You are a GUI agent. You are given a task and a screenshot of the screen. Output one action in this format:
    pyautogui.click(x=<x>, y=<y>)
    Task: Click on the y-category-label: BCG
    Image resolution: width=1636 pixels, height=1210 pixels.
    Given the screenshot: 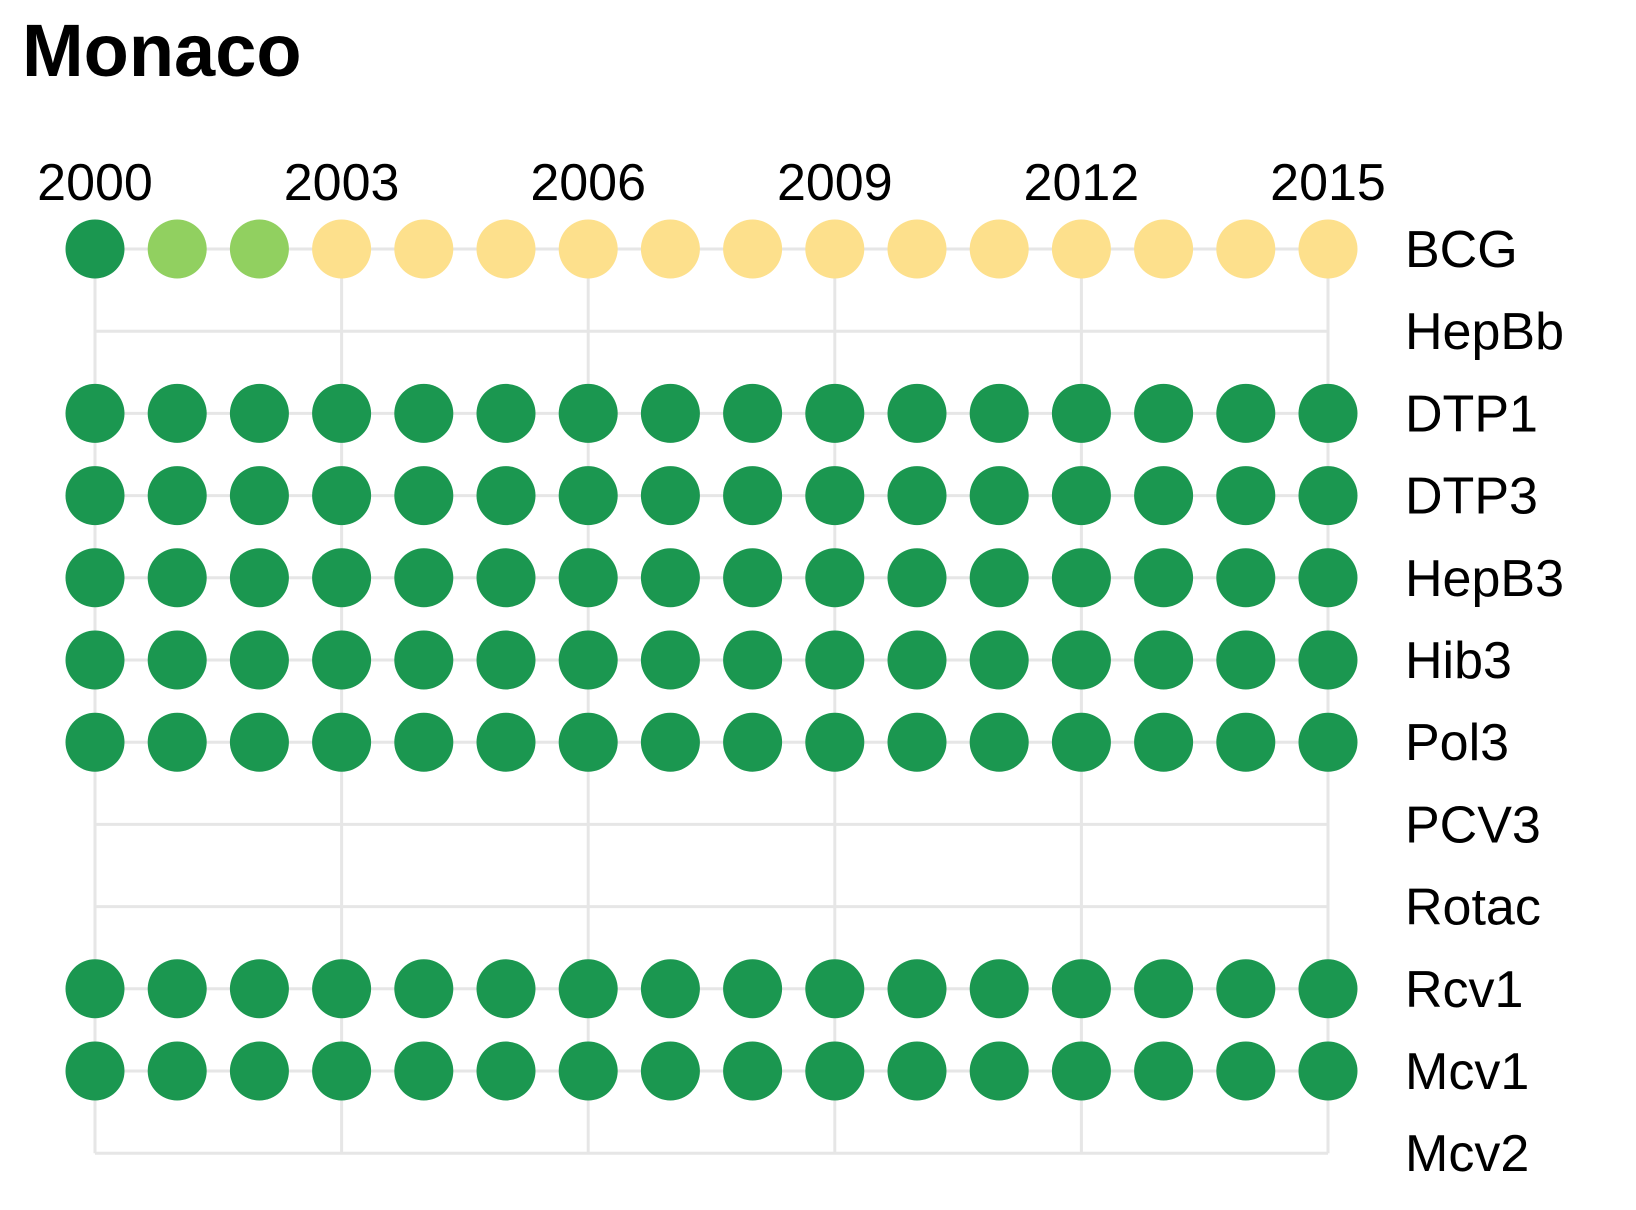 What is the action you would take?
    pyautogui.click(x=1461, y=250)
    